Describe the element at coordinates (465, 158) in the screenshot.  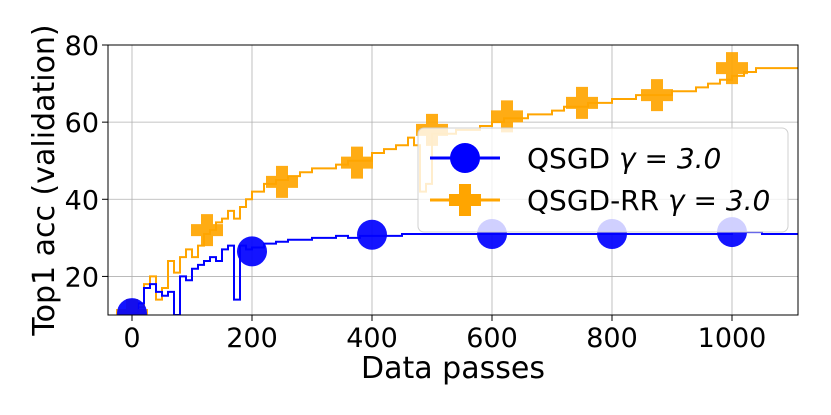
I see `legend-marker-qsgd` at that location.